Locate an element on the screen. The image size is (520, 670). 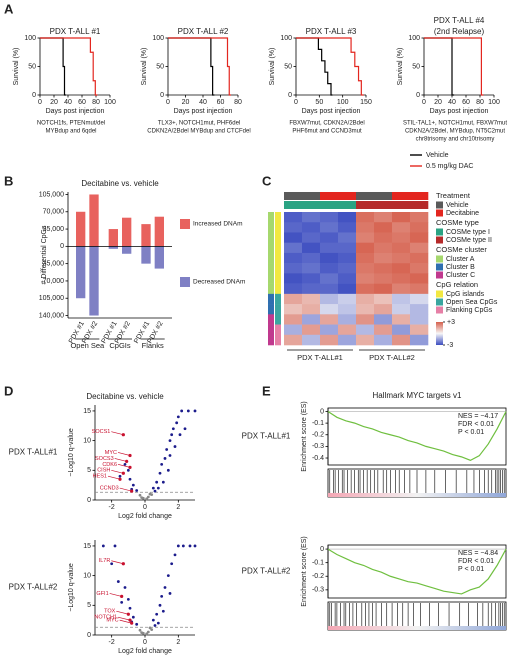
x-label: PDX T-ALL#1 is located at coordinates (320, 357).